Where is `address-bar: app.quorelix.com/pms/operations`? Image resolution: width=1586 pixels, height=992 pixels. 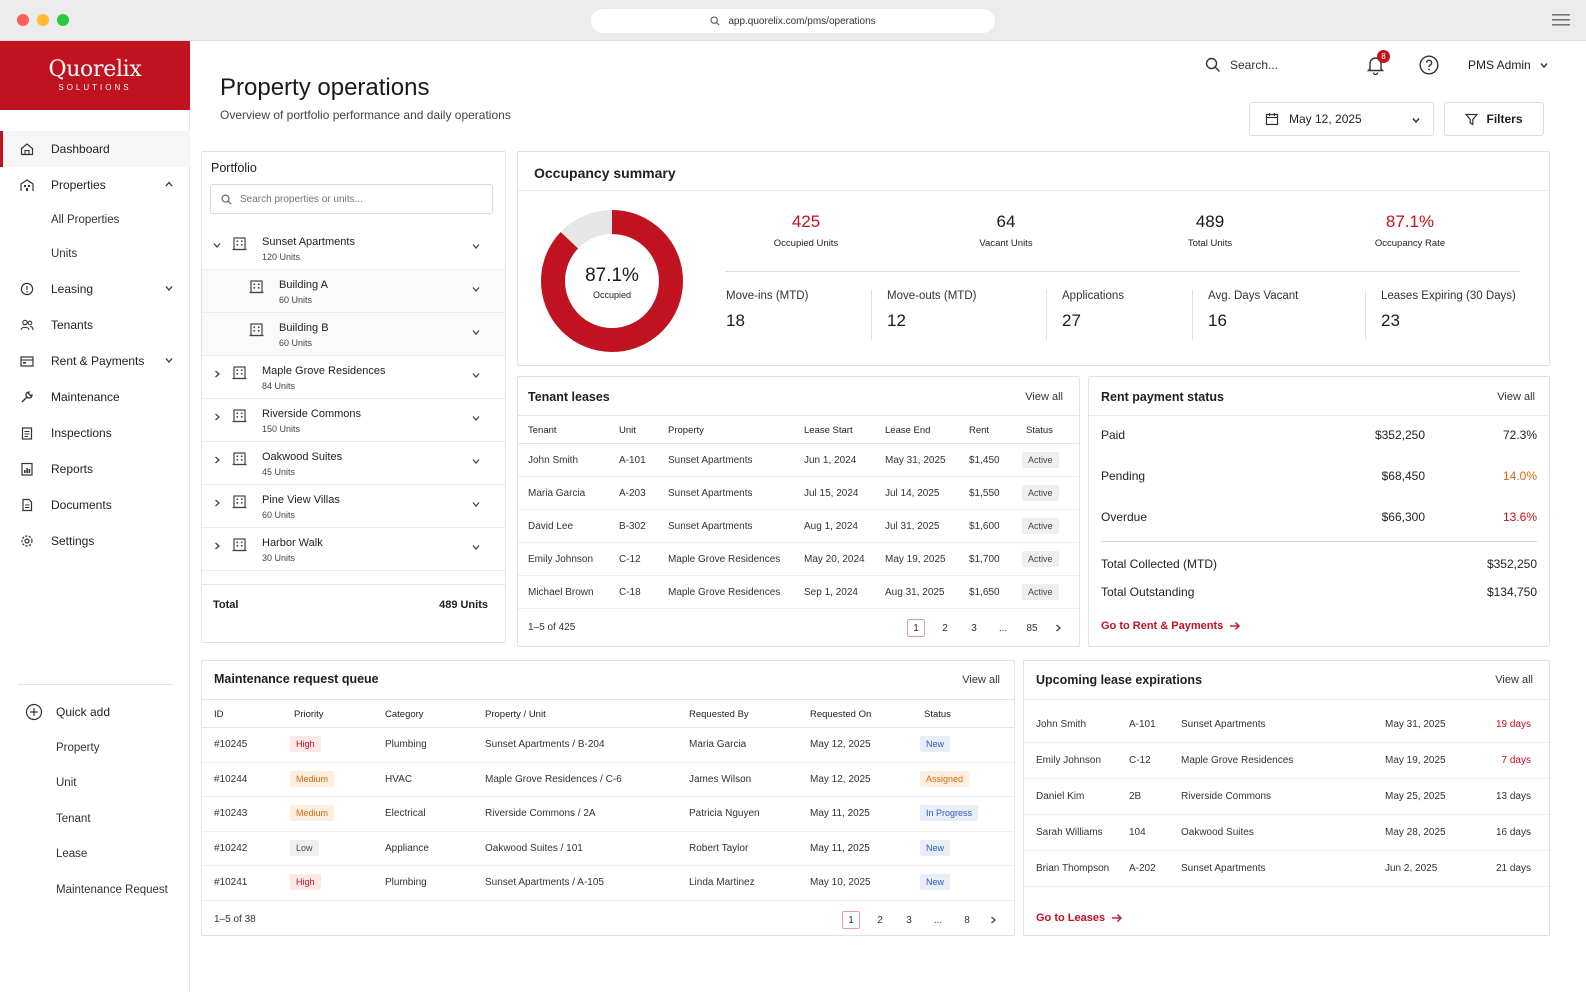
address-bar: app.quorelix.com/pms/operations is located at coordinates (793, 21).